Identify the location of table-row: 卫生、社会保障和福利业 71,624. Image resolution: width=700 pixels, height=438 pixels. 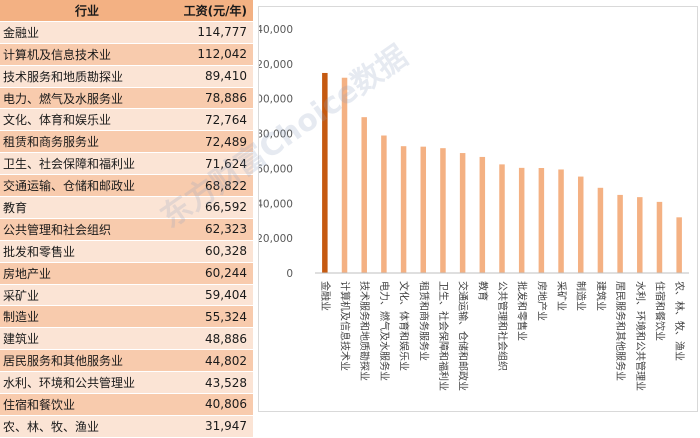
(126, 164).